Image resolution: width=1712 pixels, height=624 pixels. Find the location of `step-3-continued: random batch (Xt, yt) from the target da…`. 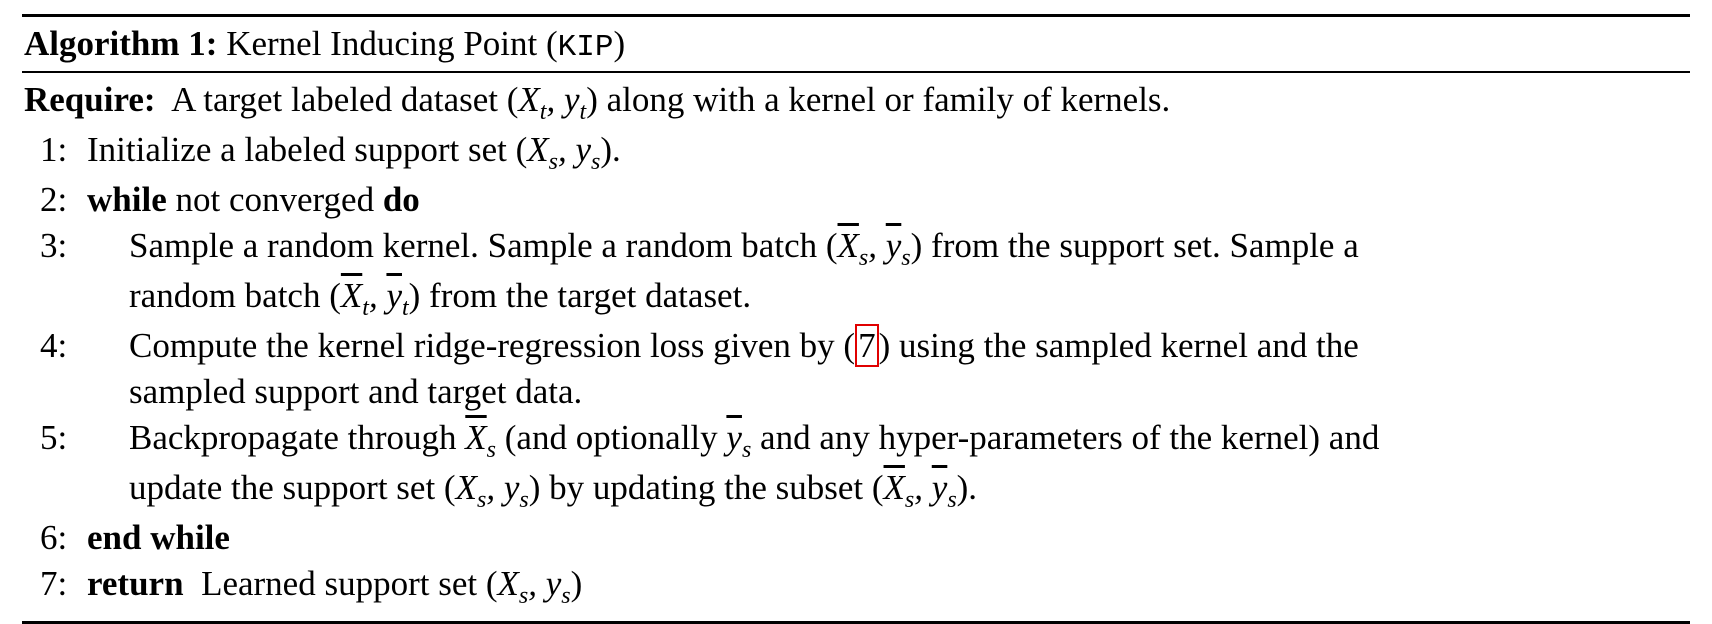

step-3-continued: random batch (Xt, yt) from the target da… is located at coordinates (440, 298).